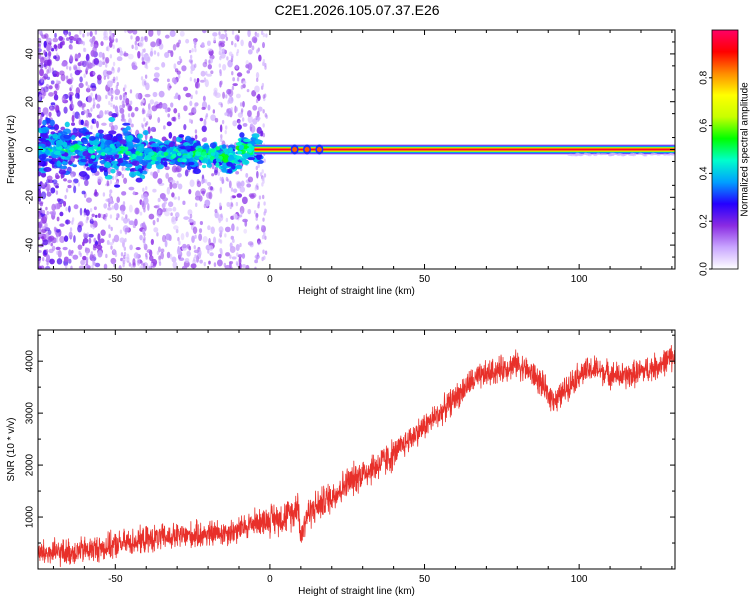 This screenshot has width=750, height=600. Describe the element at coordinates (30, 516) in the screenshot. I see `y-tick-label: 1000` at that location.